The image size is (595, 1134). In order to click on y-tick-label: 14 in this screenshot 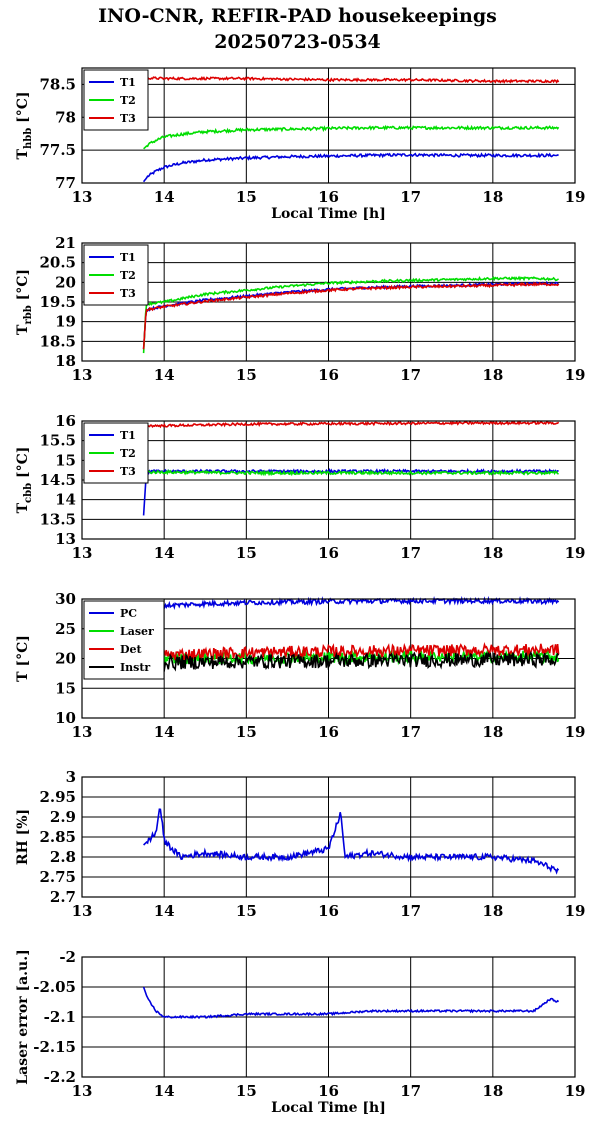, I will do `click(65, 500)`.